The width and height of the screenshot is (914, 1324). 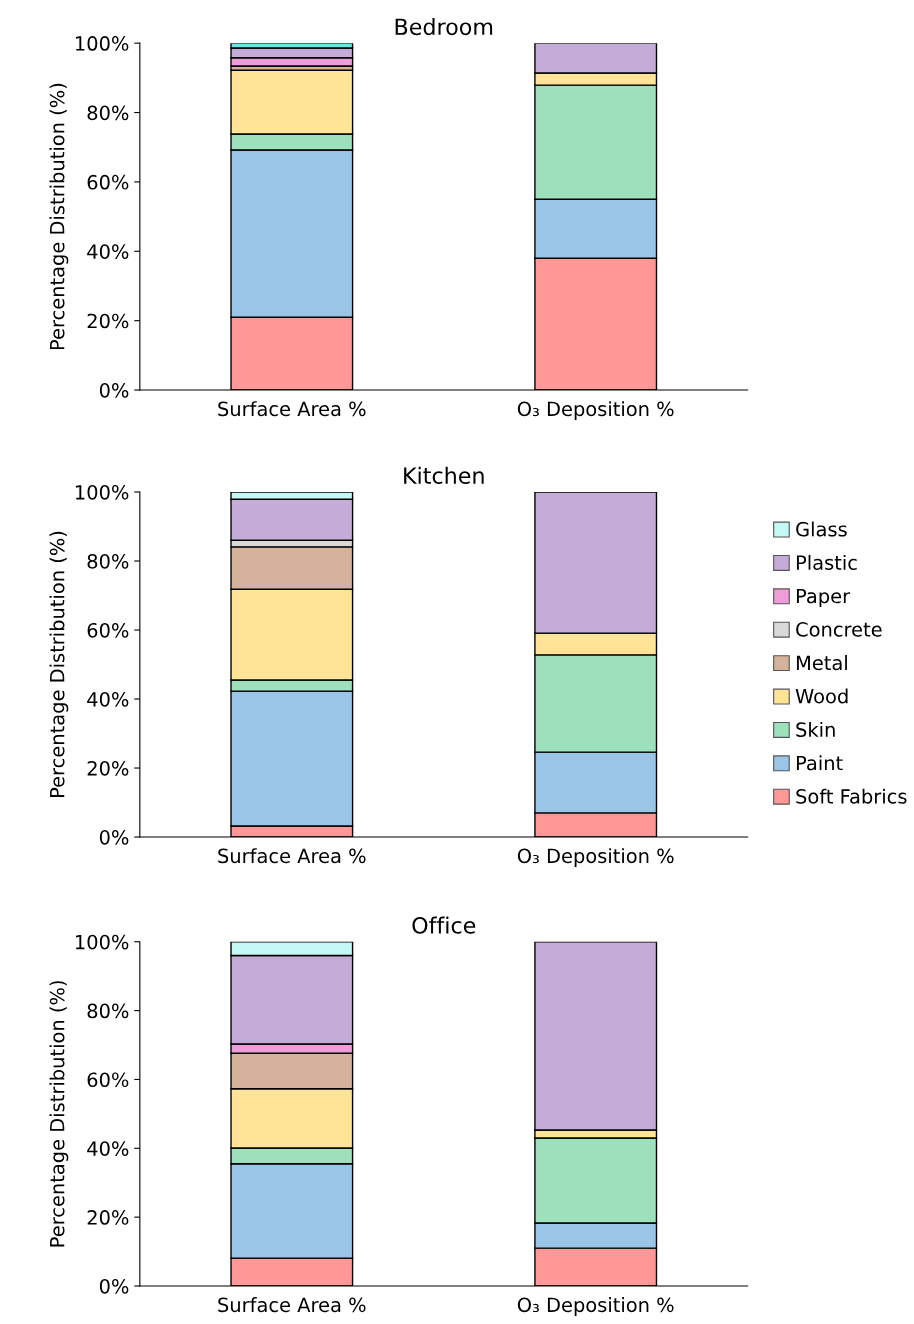 What do you see at coordinates (826, 562) in the screenshot?
I see `legend-label: Plastic` at bounding box center [826, 562].